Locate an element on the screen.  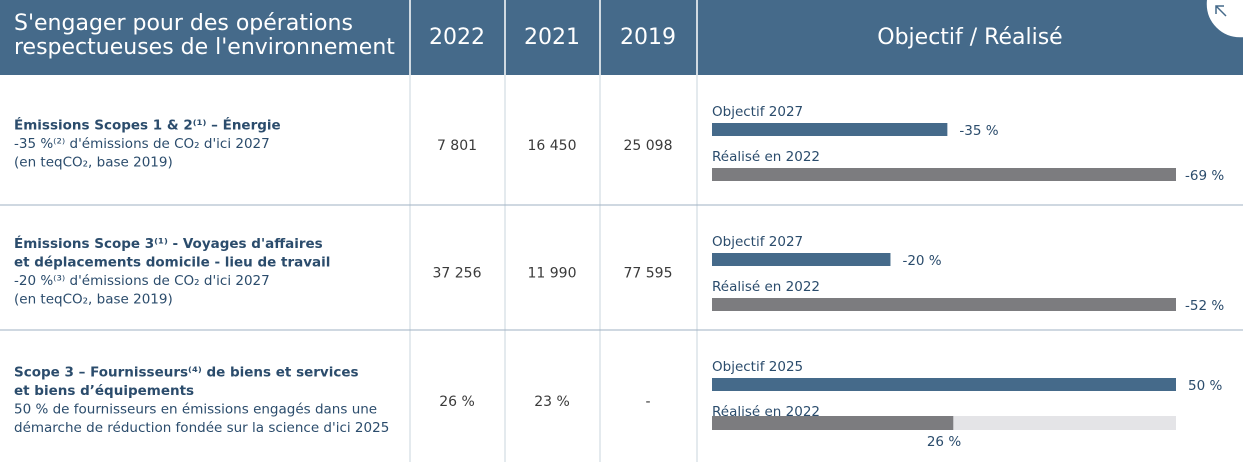
cell-value: 16 450 is located at coordinates (552, 146).